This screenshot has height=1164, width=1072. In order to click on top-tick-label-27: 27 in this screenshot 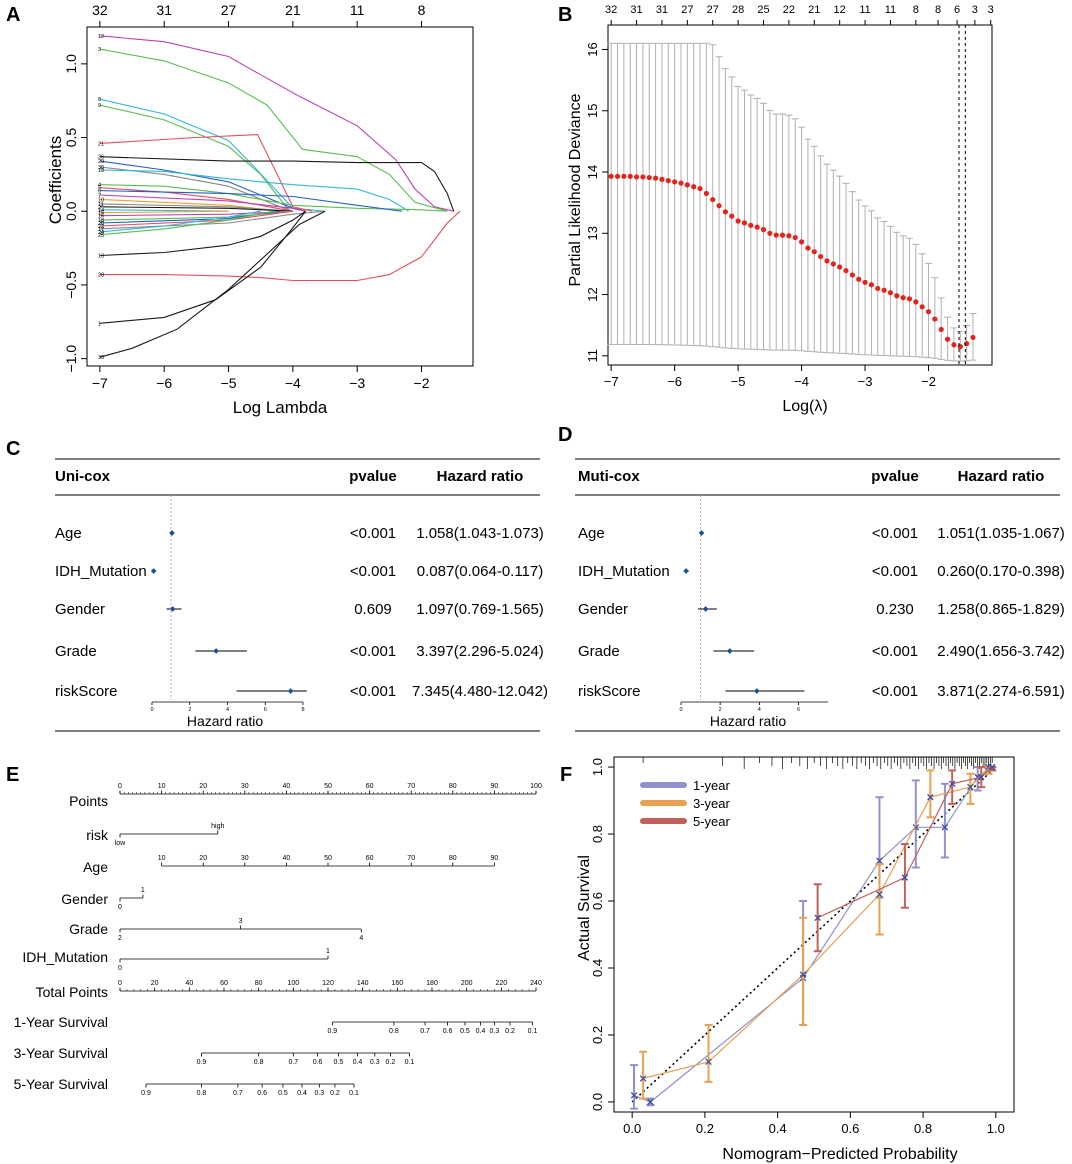, I will do `click(229, 10)`.